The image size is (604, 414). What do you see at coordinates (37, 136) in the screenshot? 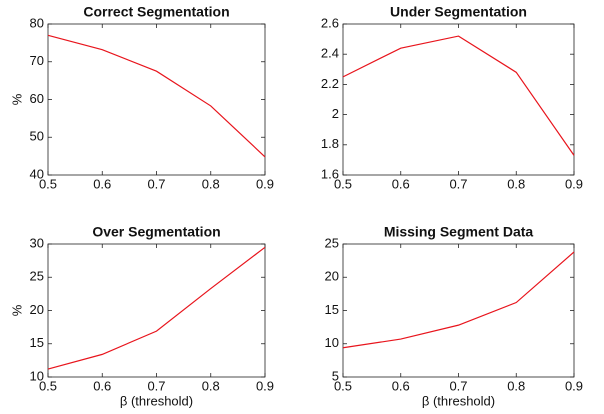
I see `y-tick-label: 50` at bounding box center [37, 136].